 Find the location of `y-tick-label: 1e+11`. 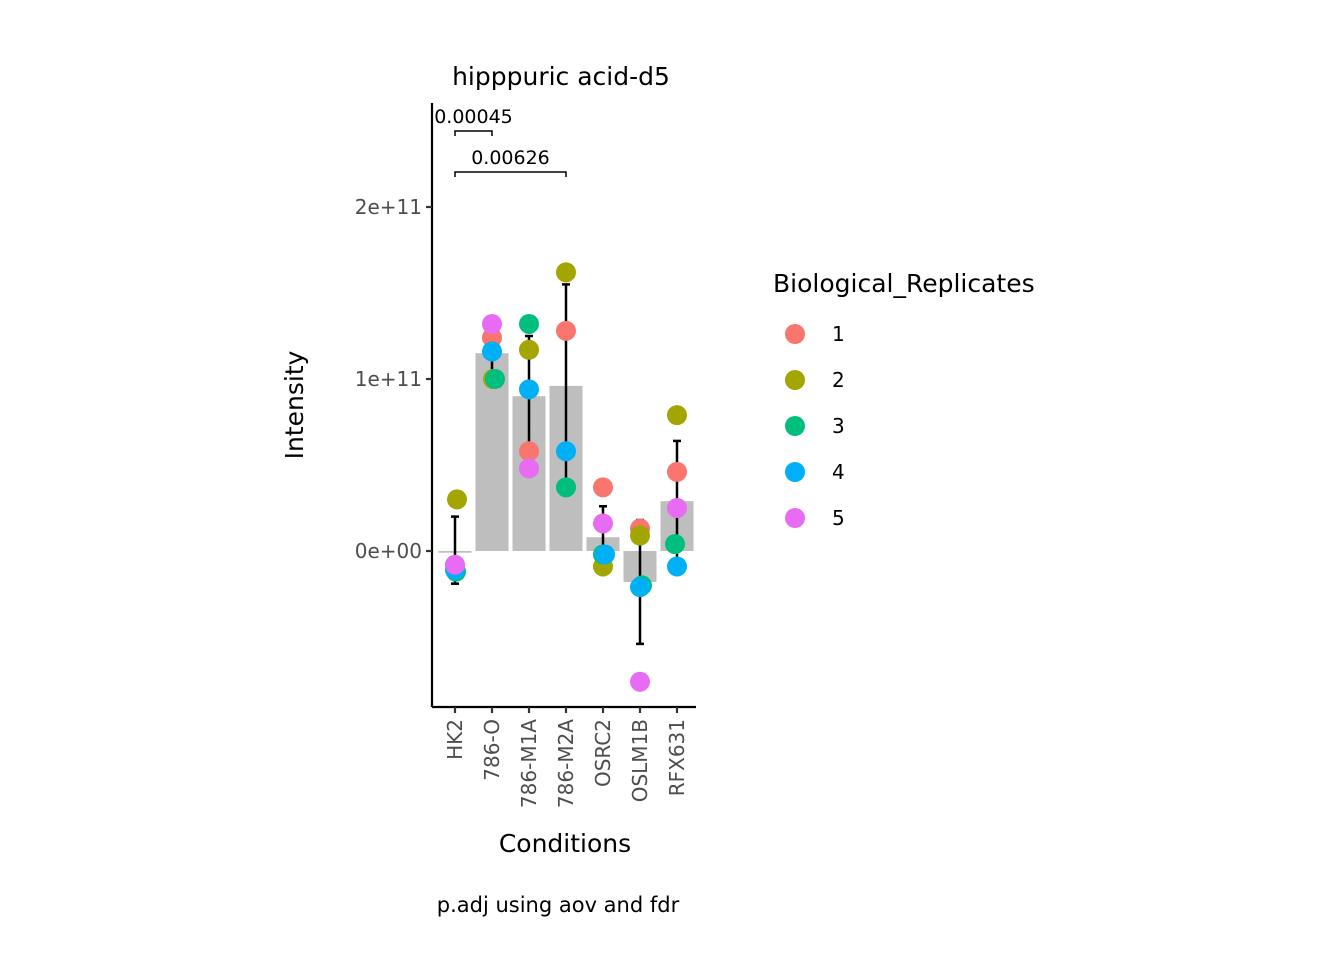

y-tick-label: 1e+11 is located at coordinates (388, 379).